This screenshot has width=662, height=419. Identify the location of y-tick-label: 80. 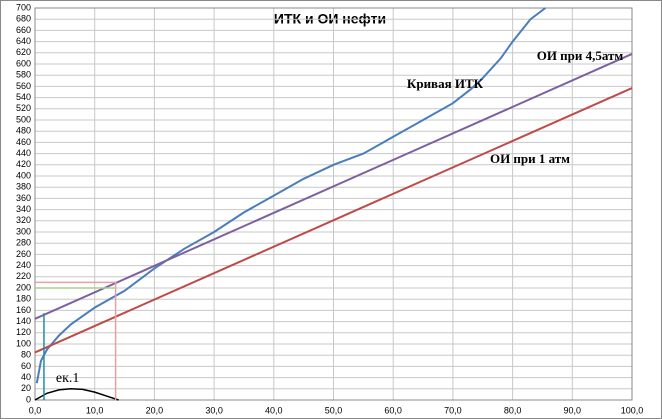
(26, 355).